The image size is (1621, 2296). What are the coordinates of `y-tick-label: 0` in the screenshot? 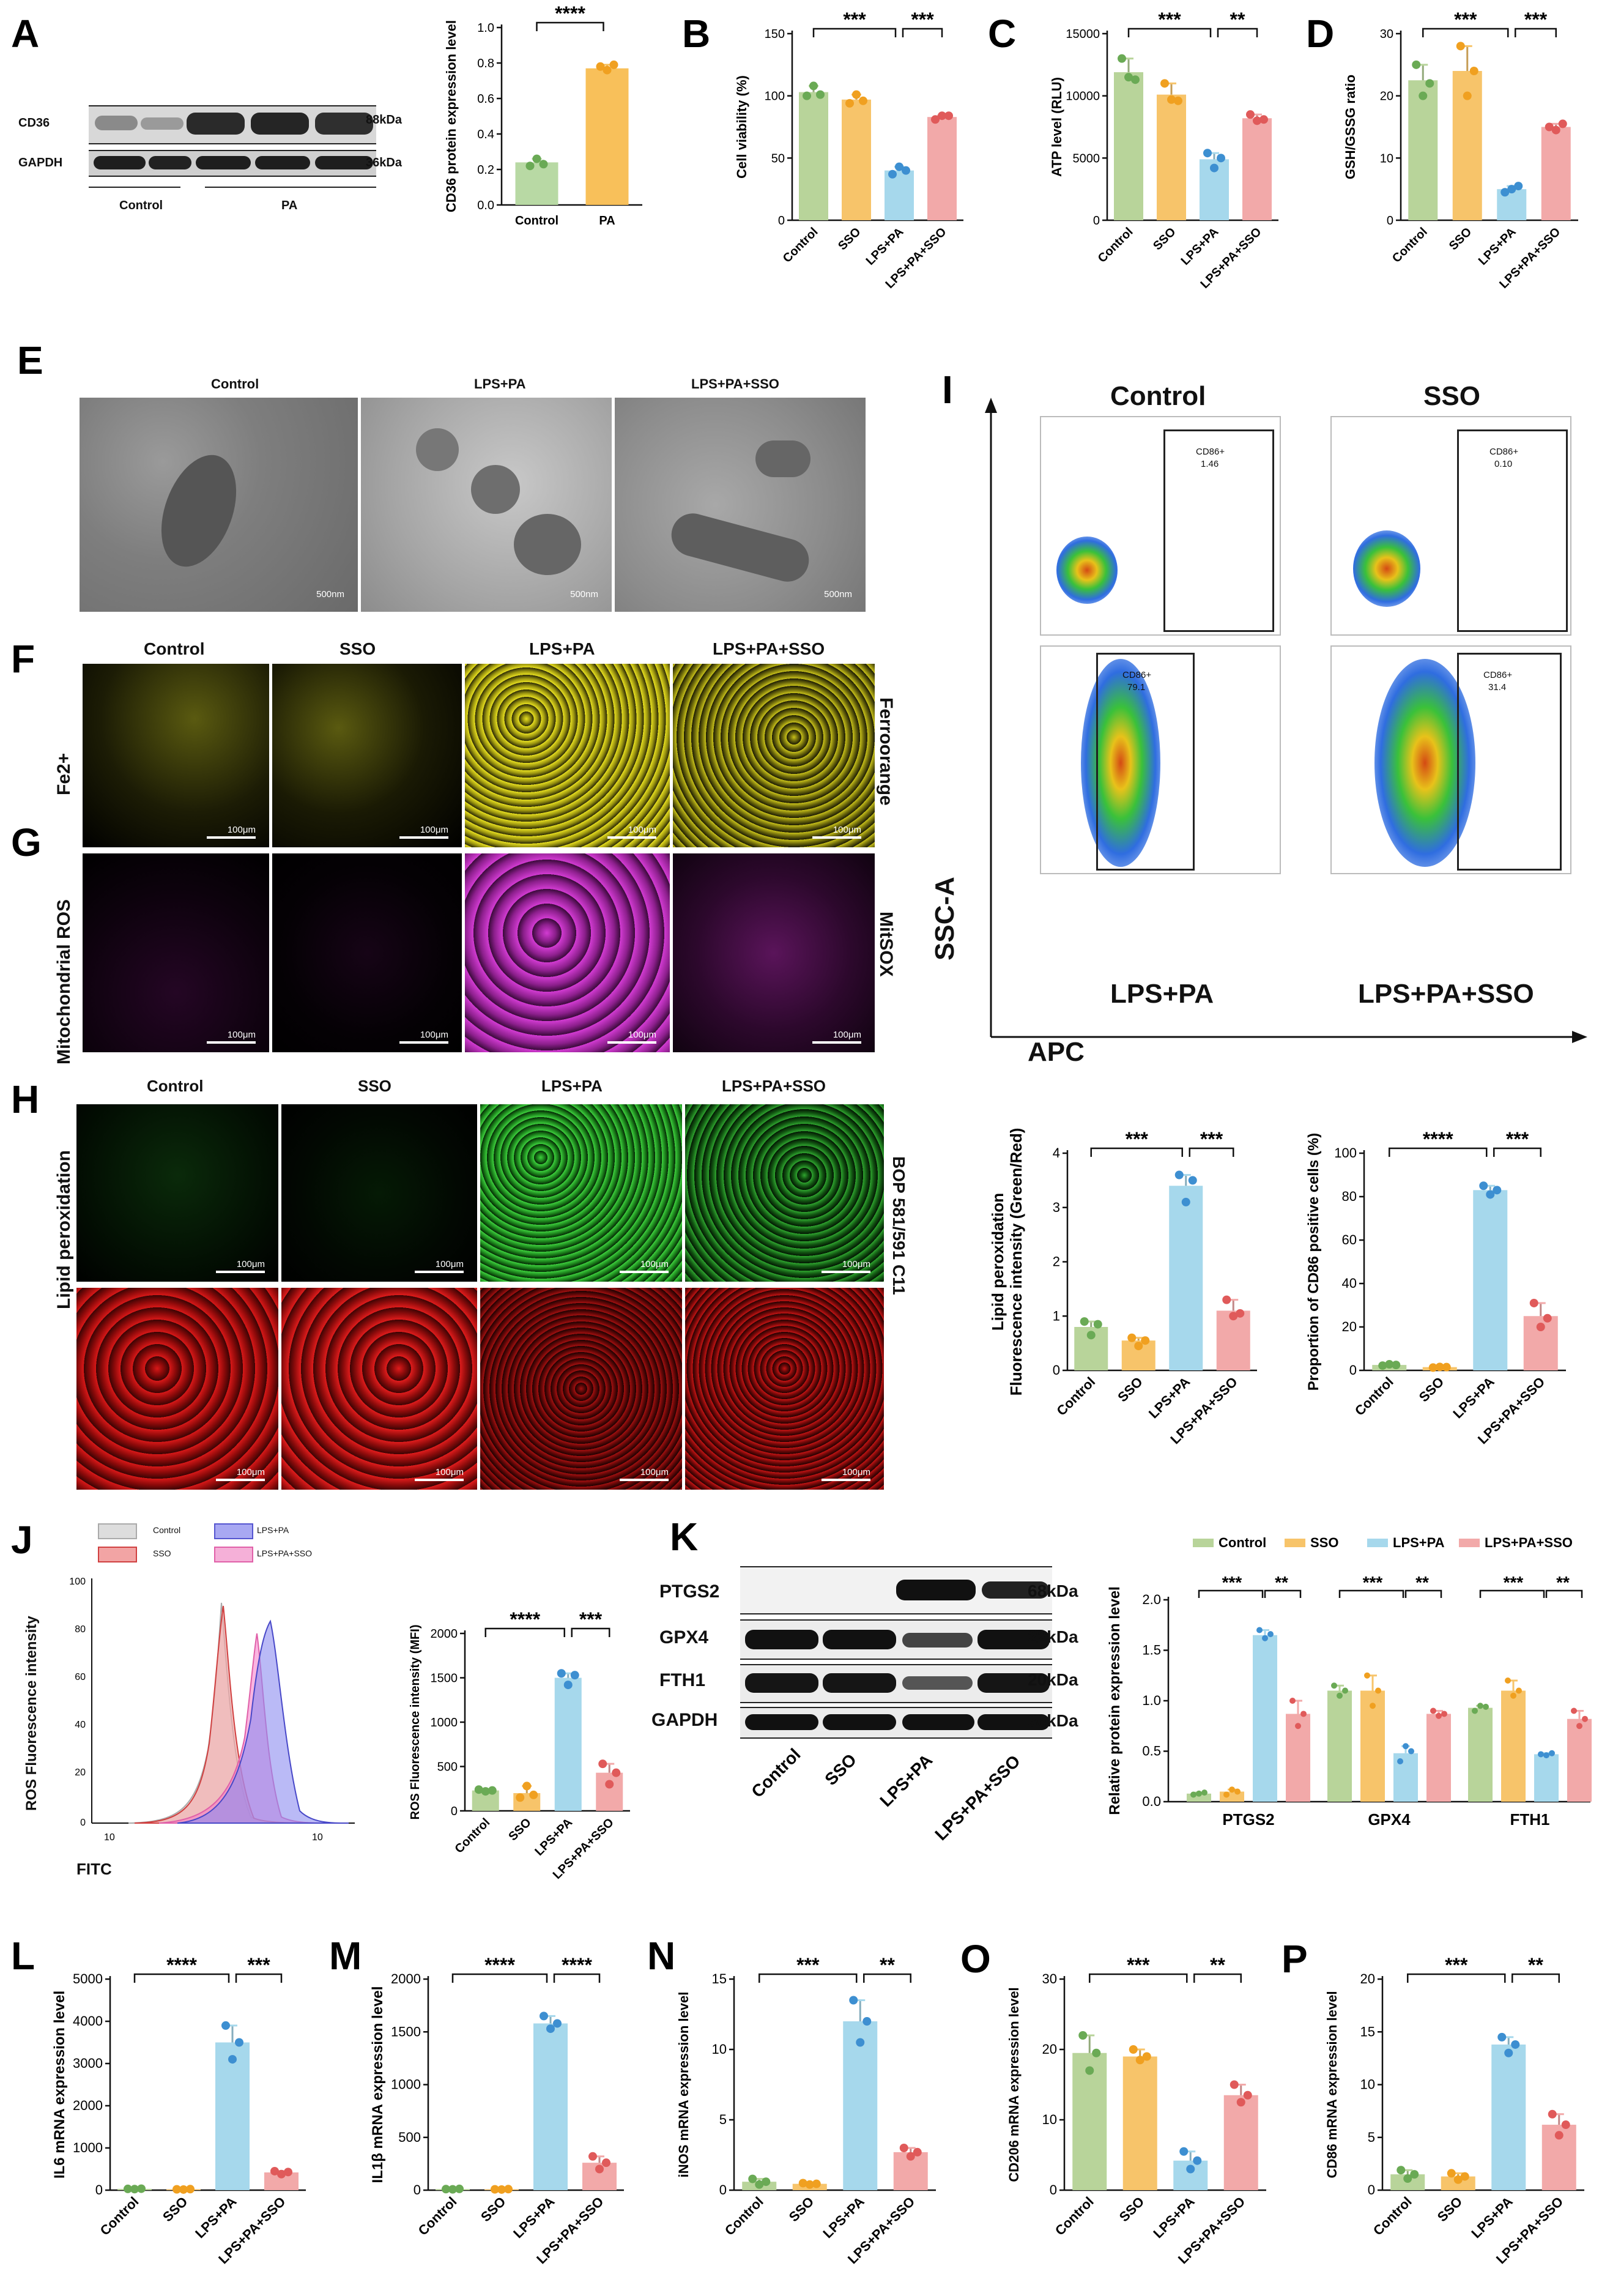 It's located at (723, 2190).